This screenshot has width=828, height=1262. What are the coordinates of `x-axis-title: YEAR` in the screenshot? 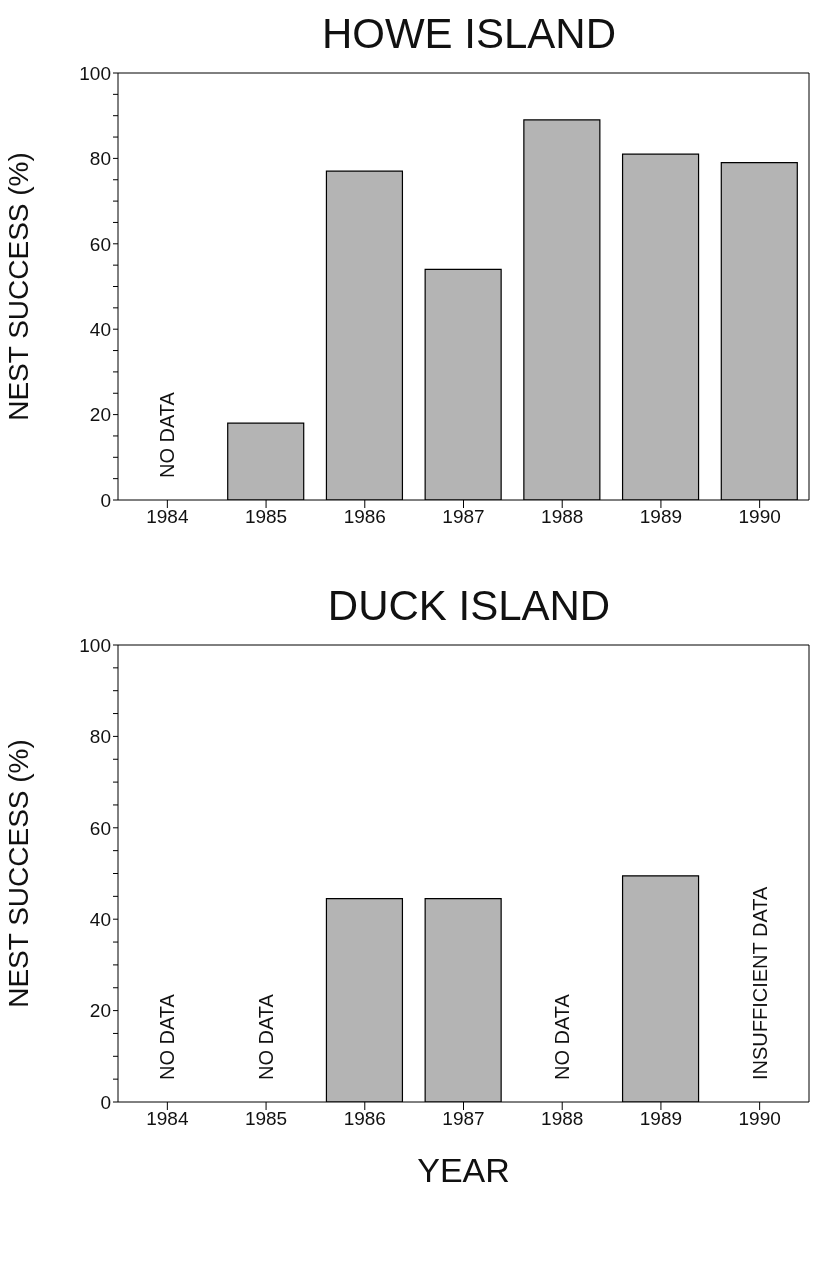 It's located at (463, 1170).